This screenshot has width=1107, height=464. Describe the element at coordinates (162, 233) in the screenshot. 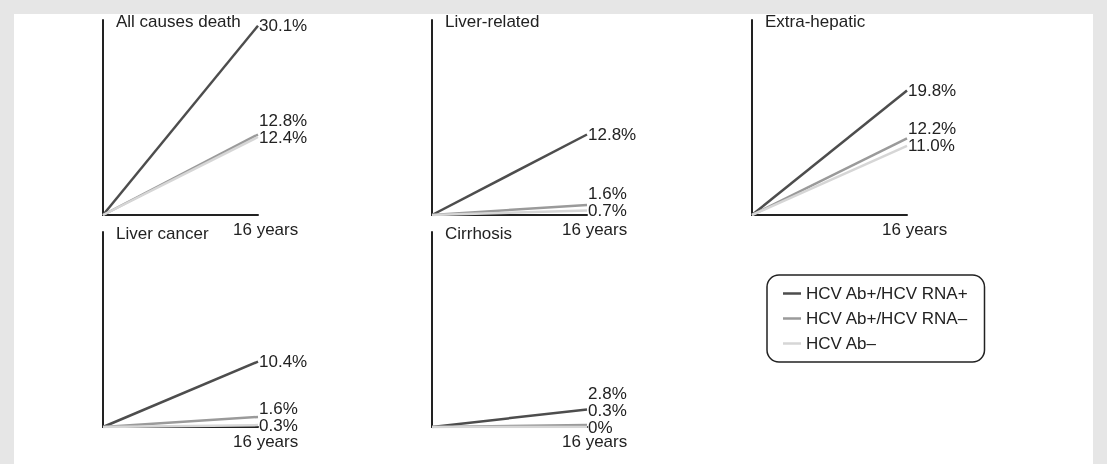

I see `chart-title: Liver cancer` at that location.